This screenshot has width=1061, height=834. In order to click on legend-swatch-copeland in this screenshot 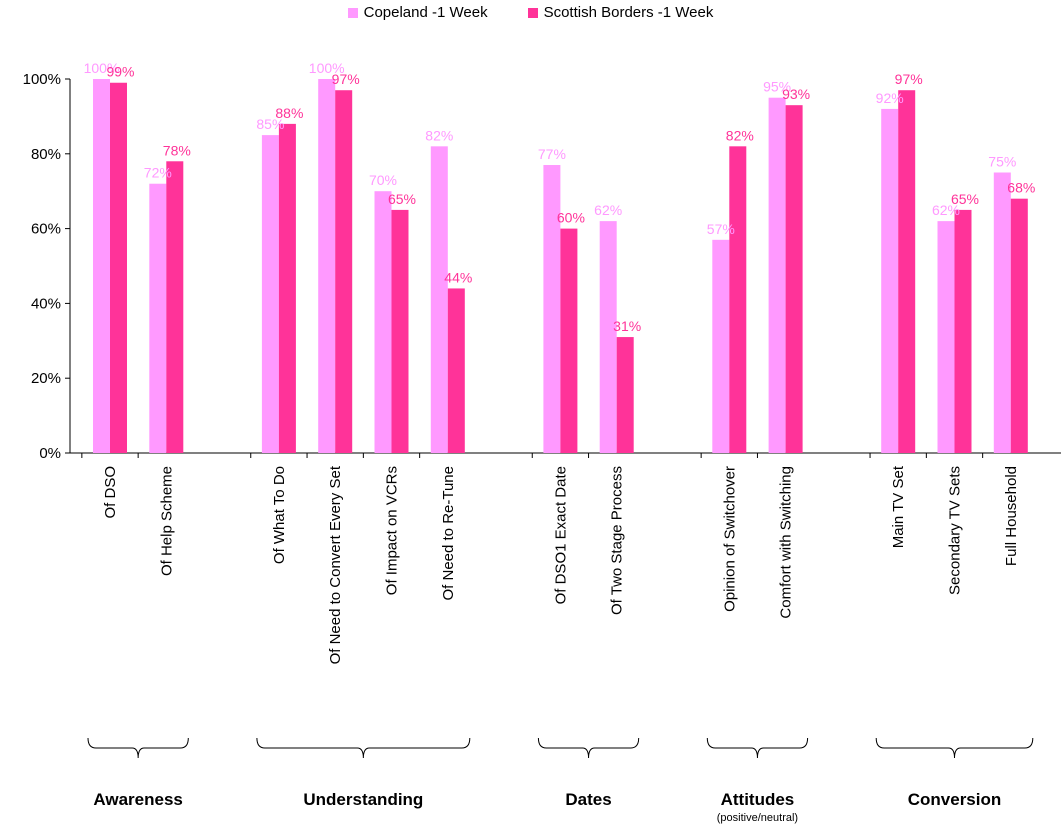, I will do `click(352, 12)`.